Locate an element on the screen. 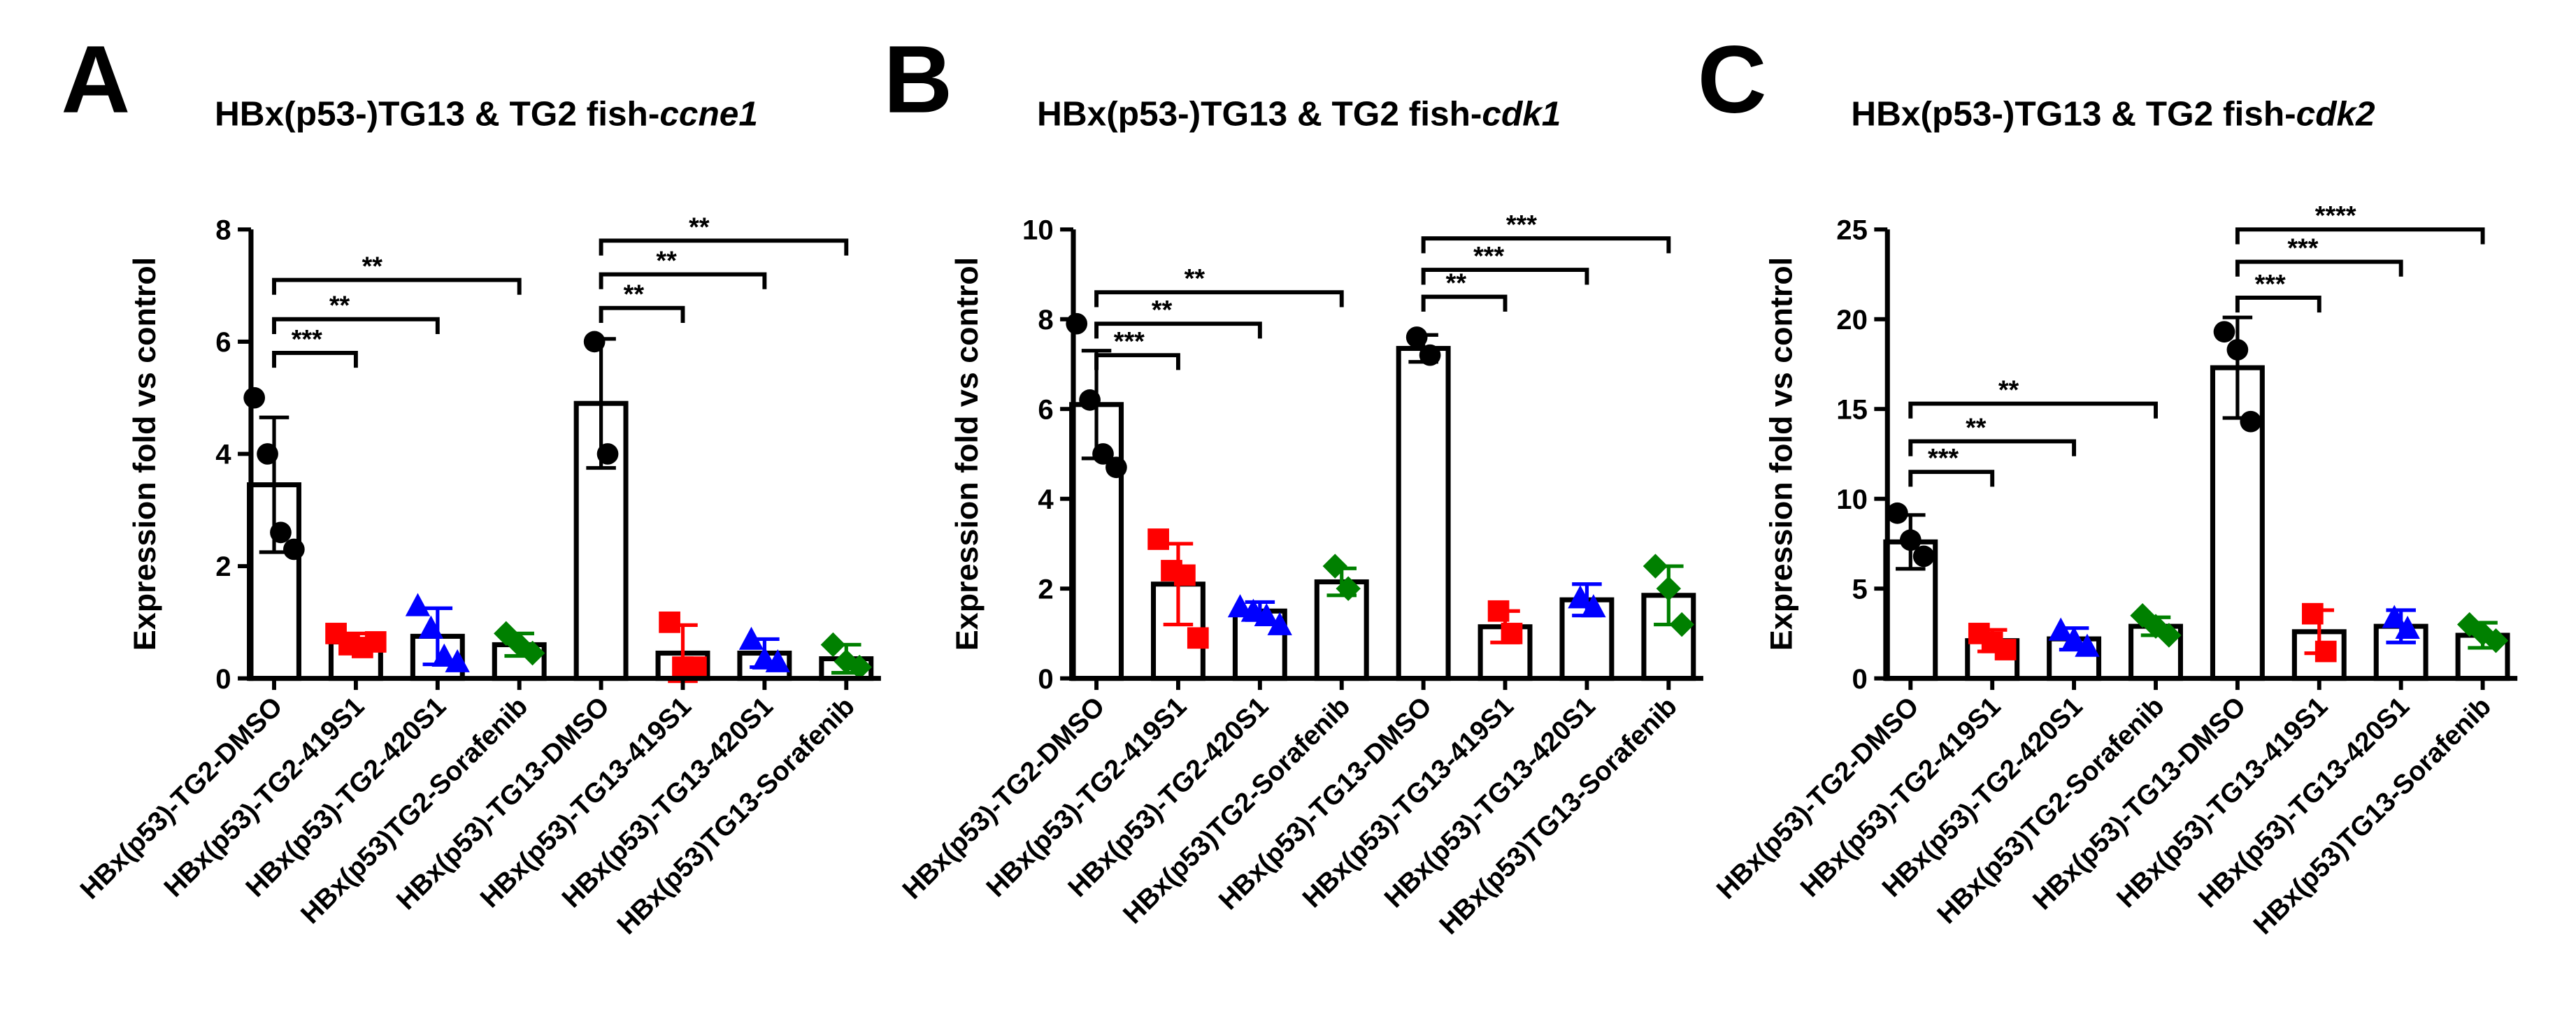  y-tick-label: 20 is located at coordinates (1852, 319).